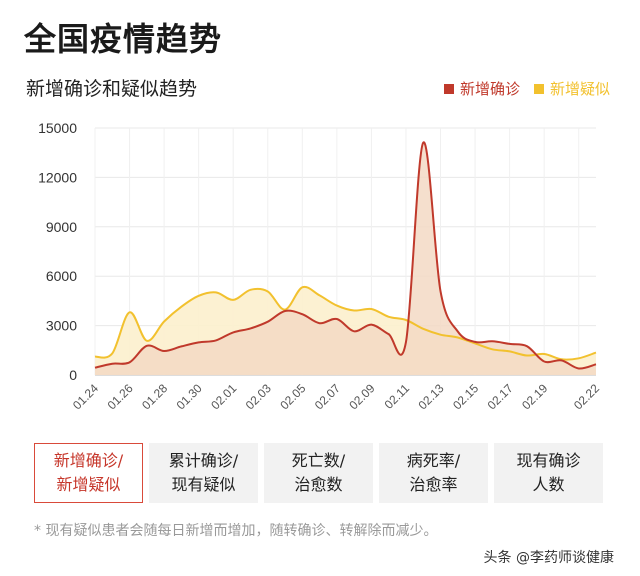  What do you see at coordinates (85, 396) in the screenshot?
I see `x-tick-label: 01.24` at bounding box center [85, 396].